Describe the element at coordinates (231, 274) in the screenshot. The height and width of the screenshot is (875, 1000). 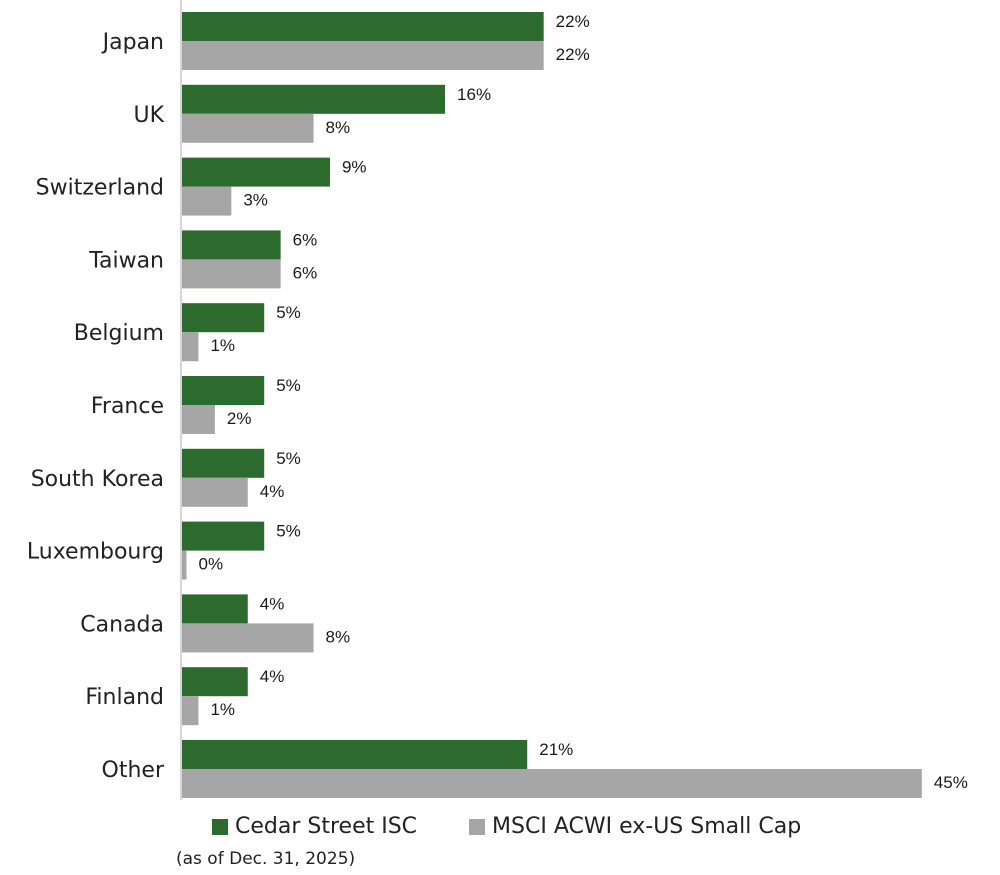
I see `bar-msci-acwi-ex-us-small-cap-taiwan` at that location.